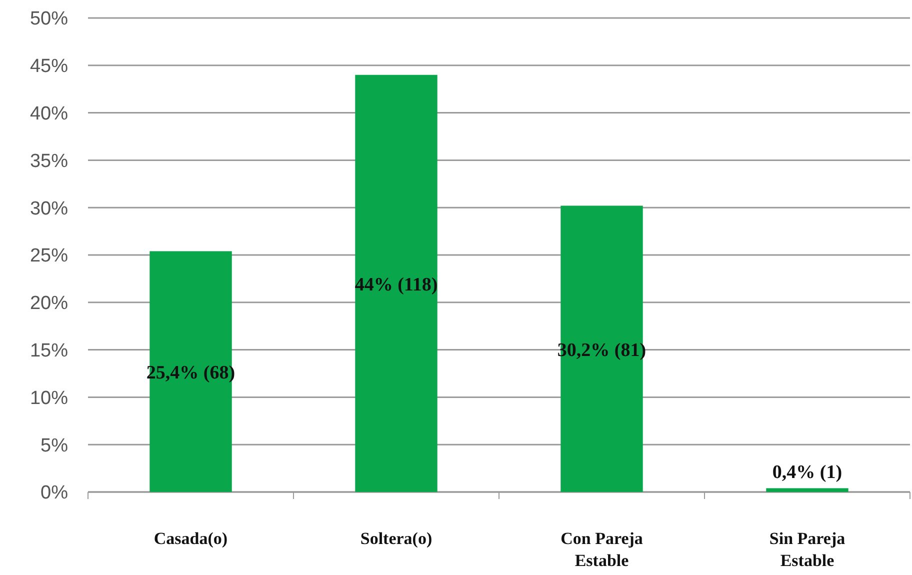  I want to click on y-tick-label: 35%, so click(49, 161).